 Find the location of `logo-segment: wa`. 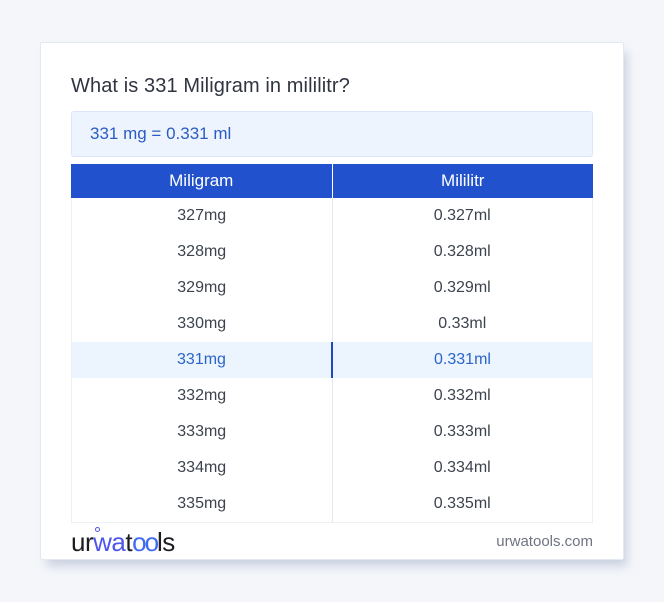

logo-segment: wa is located at coordinates (109, 541).